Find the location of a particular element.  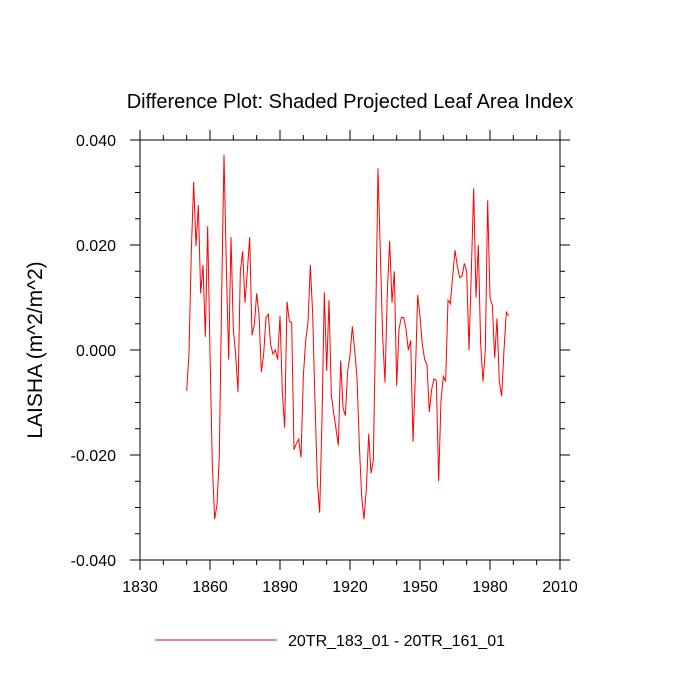

y-tick-label: 0.020 is located at coordinates (96, 246).